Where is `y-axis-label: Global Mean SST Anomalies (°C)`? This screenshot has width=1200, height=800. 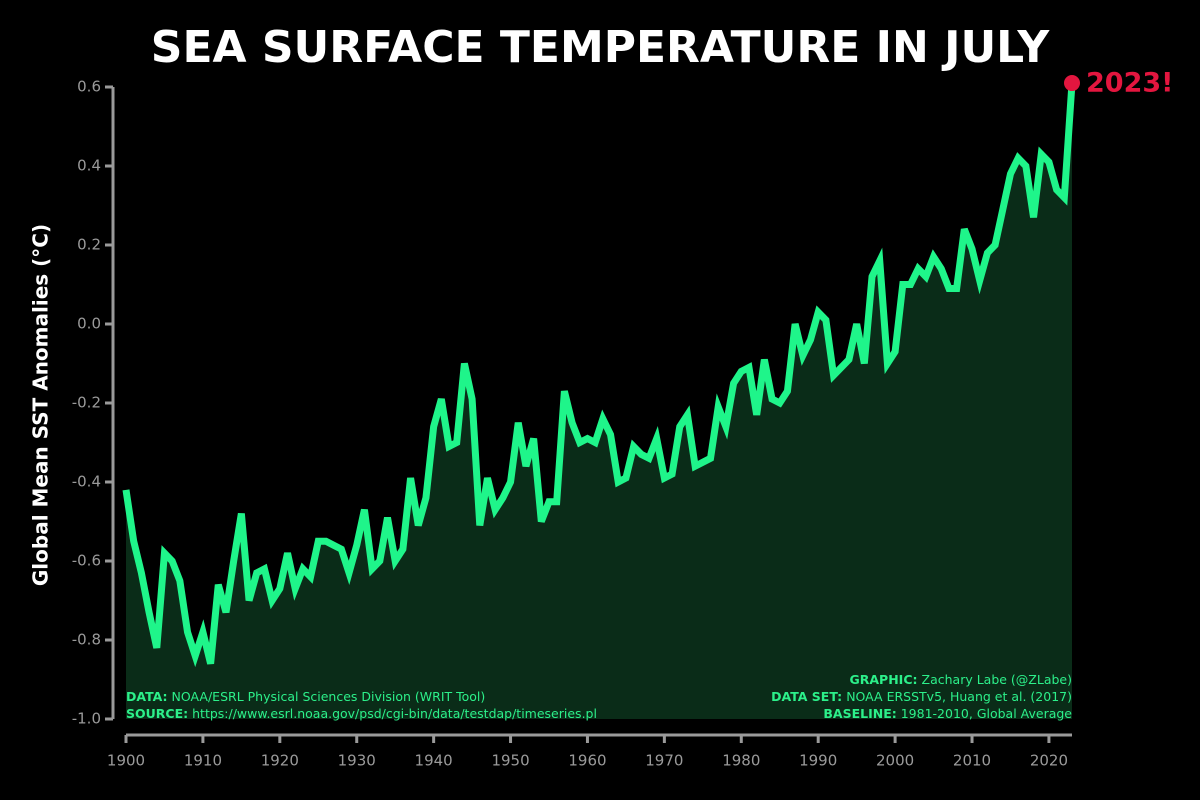
y-axis-label: Global Mean SST Anomalies (°C) is located at coordinates (41, 405).